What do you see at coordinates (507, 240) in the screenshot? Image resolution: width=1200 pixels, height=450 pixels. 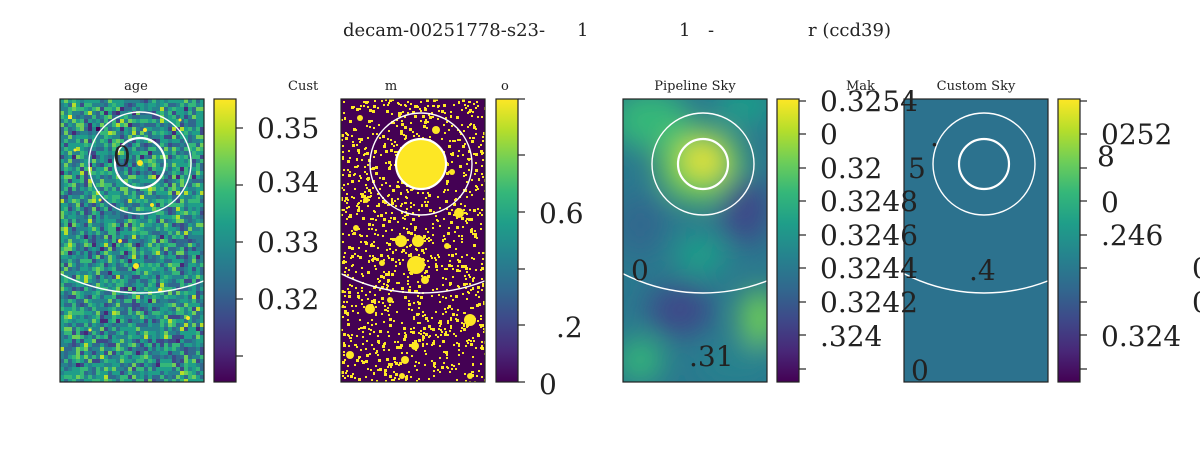 I see `mask-colorbar-bar` at bounding box center [507, 240].